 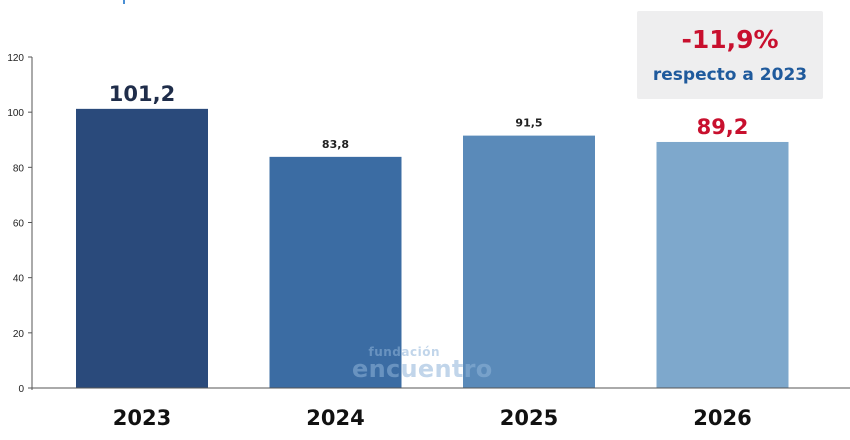 I want to click on y-tick-label: 120, so click(x=15, y=58).